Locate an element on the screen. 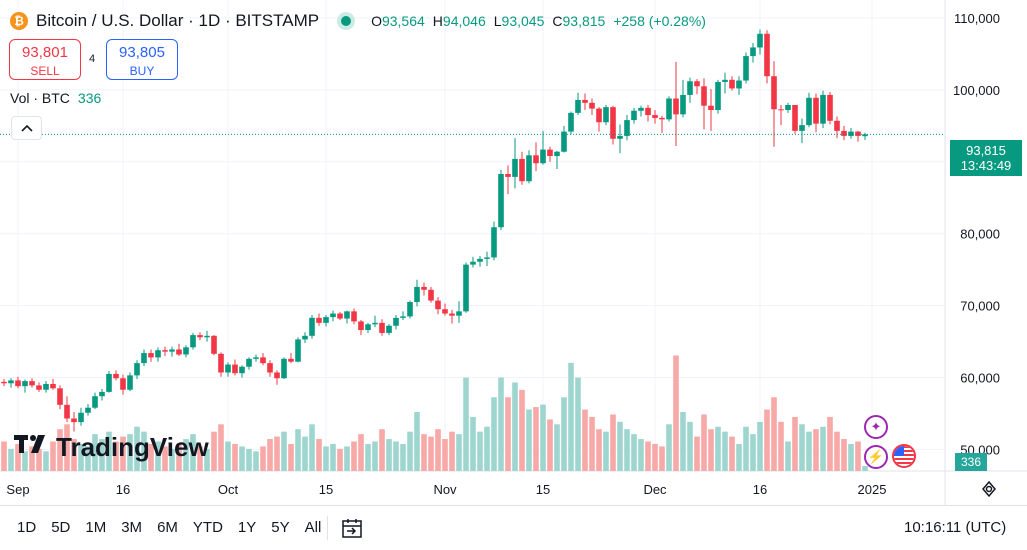  y-tick-label: 60,000 is located at coordinates (980, 378).